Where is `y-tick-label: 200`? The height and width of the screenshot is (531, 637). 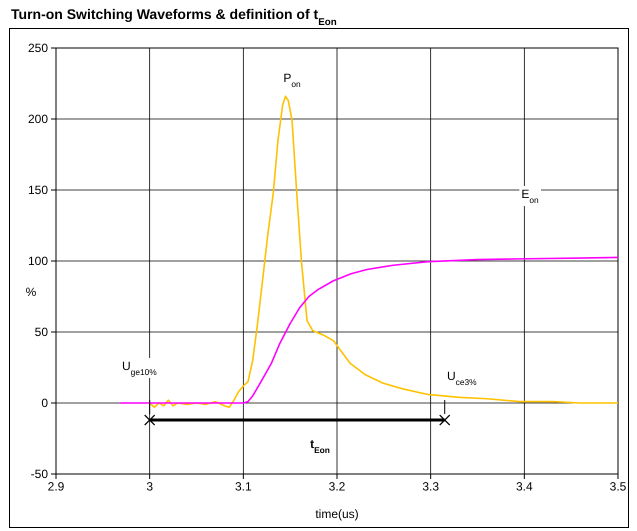 y-tick-label: 200 is located at coordinates (38, 119).